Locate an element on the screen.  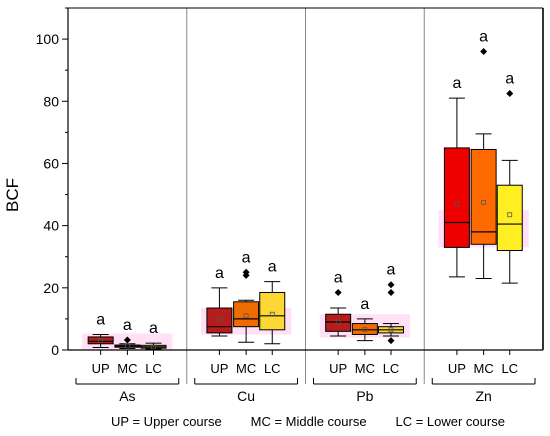
box-zn-lc is located at coordinates (509, 218).